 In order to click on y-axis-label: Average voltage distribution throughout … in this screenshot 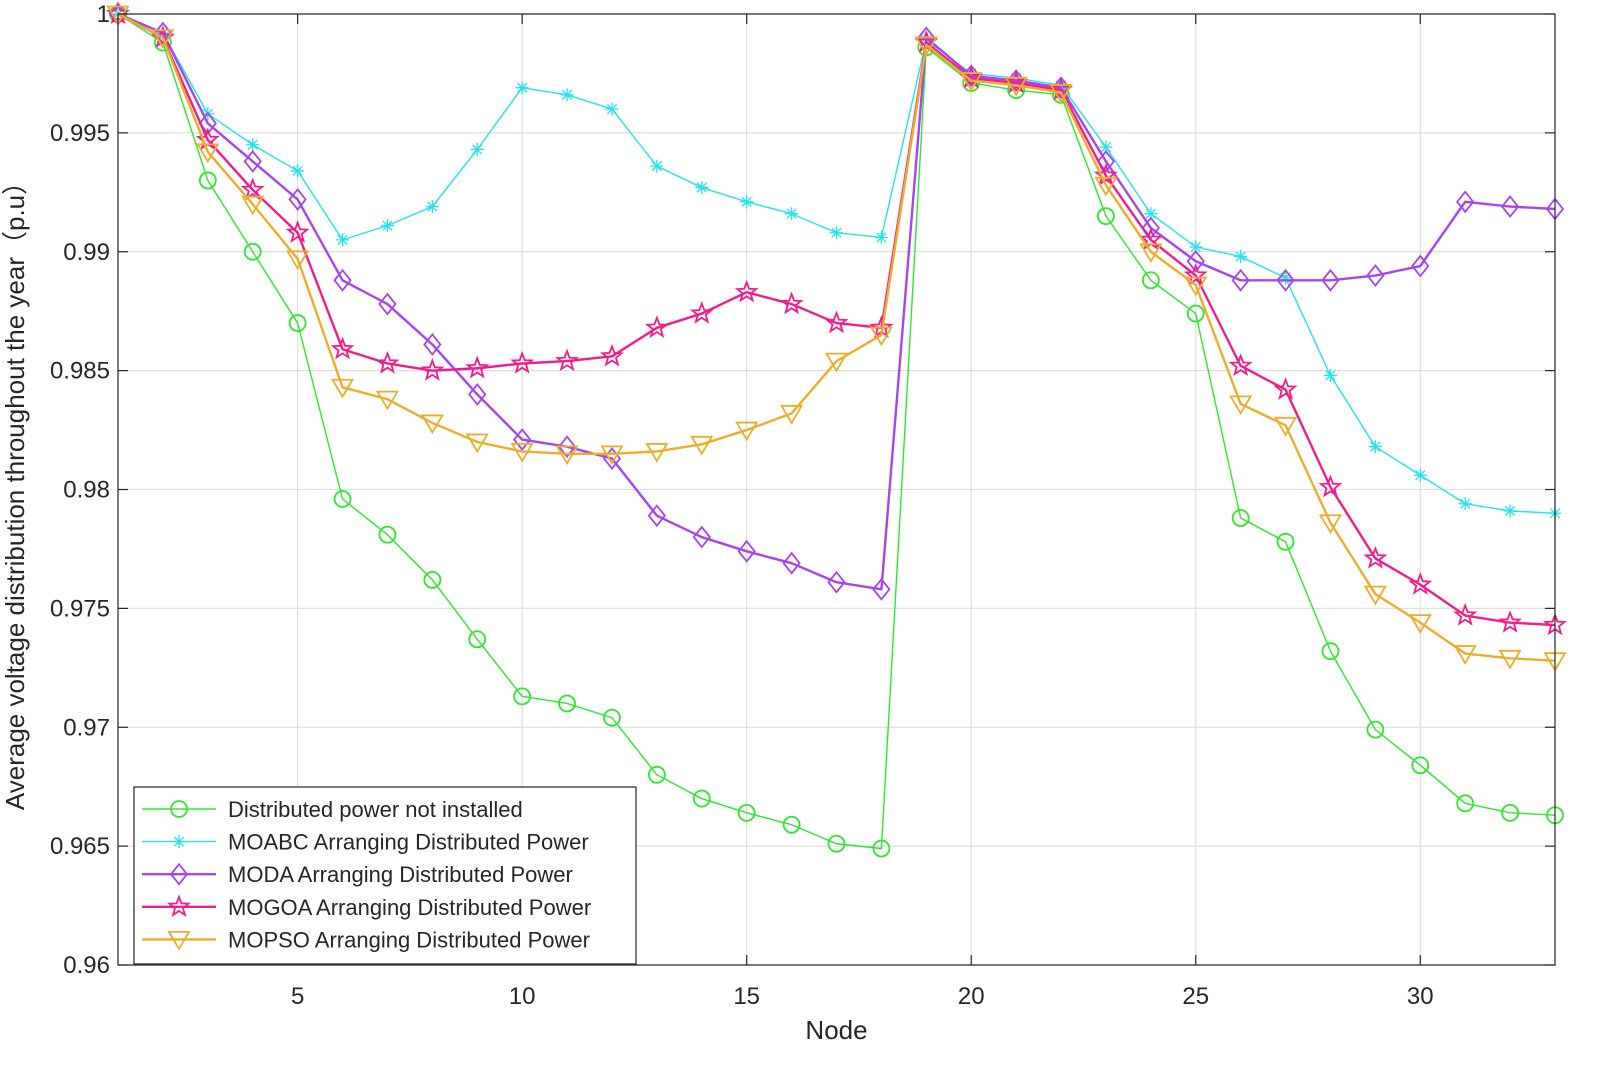, I will do `click(15, 489)`.